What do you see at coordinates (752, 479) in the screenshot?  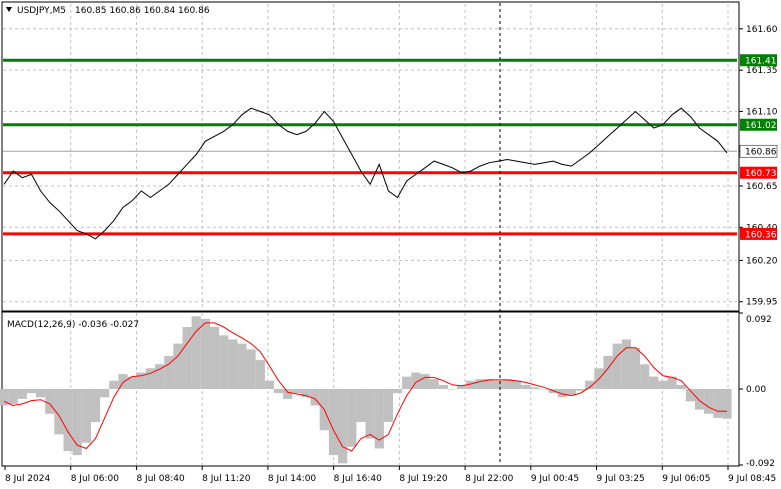 I see `x-tick-label: 9 Jul 08:45` at bounding box center [752, 479].